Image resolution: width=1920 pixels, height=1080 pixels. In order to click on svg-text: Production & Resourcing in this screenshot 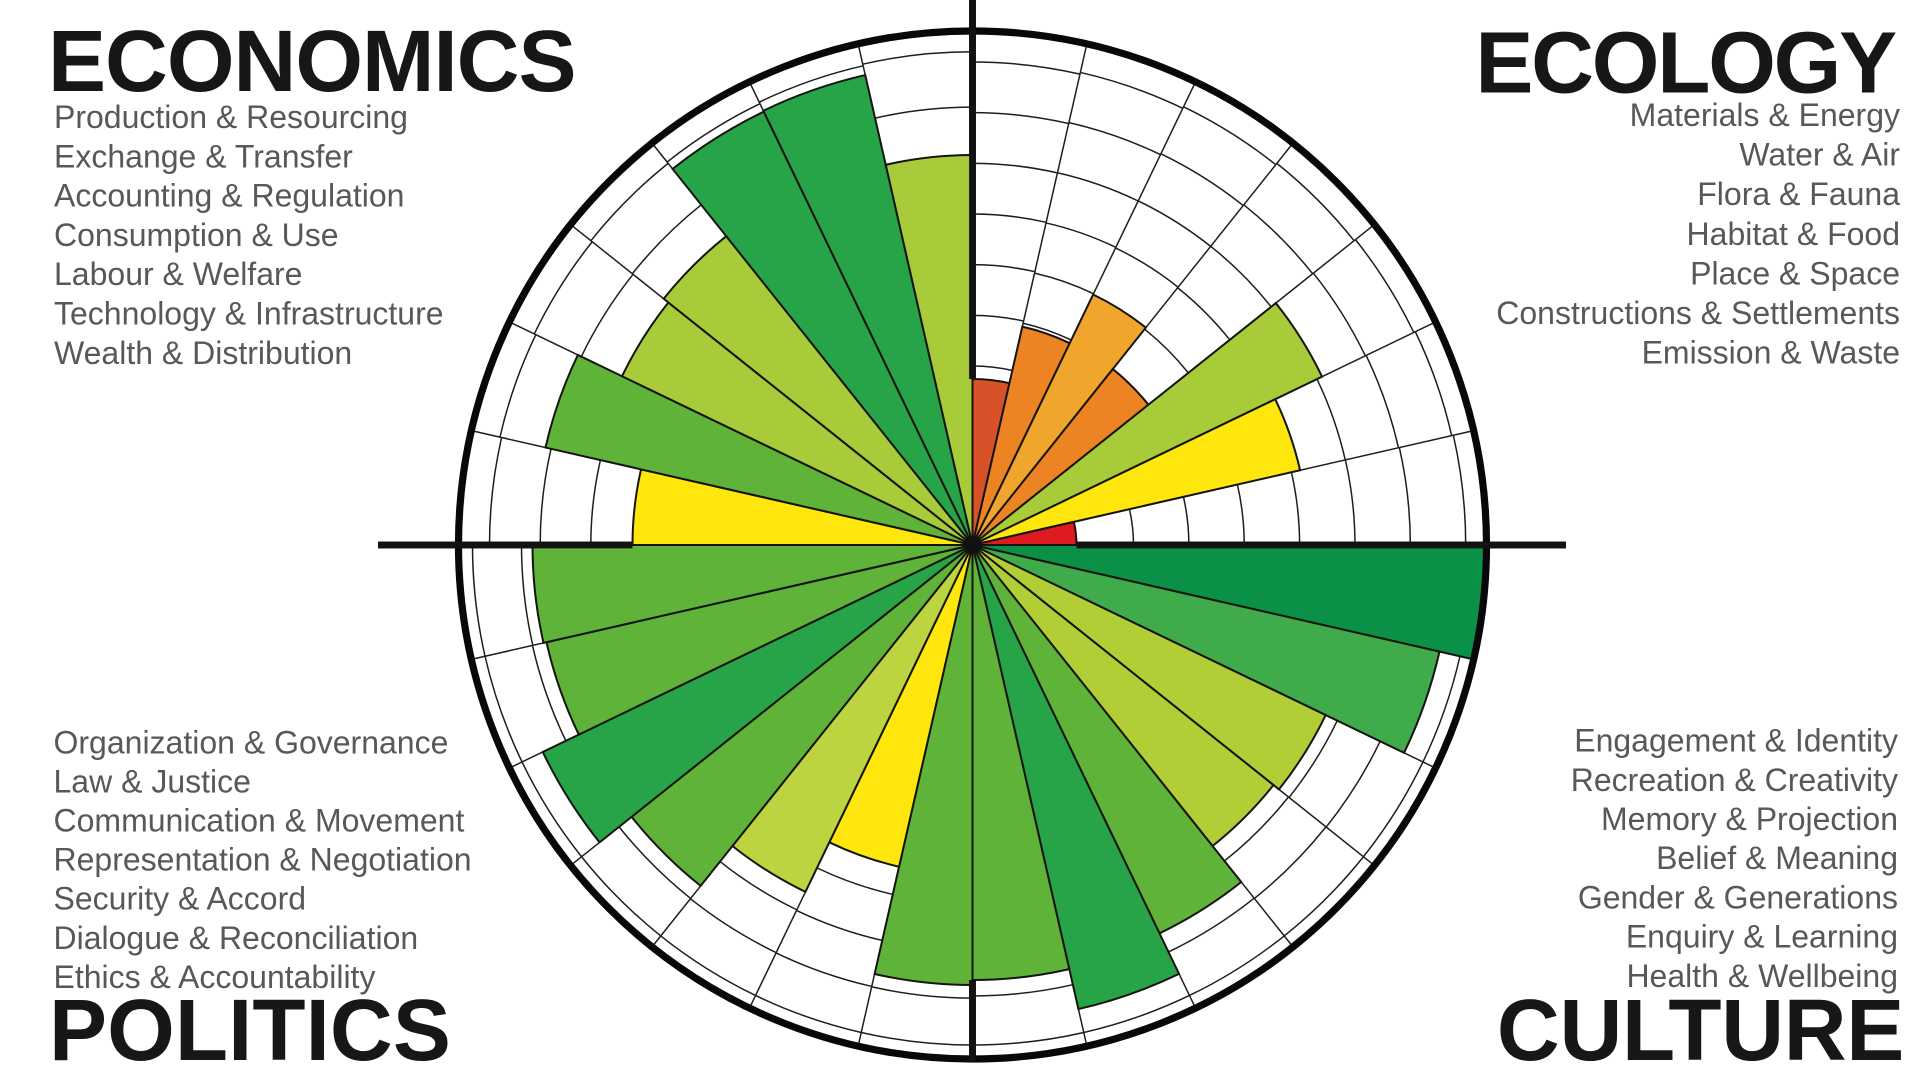, I will do `click(231, 117)`.